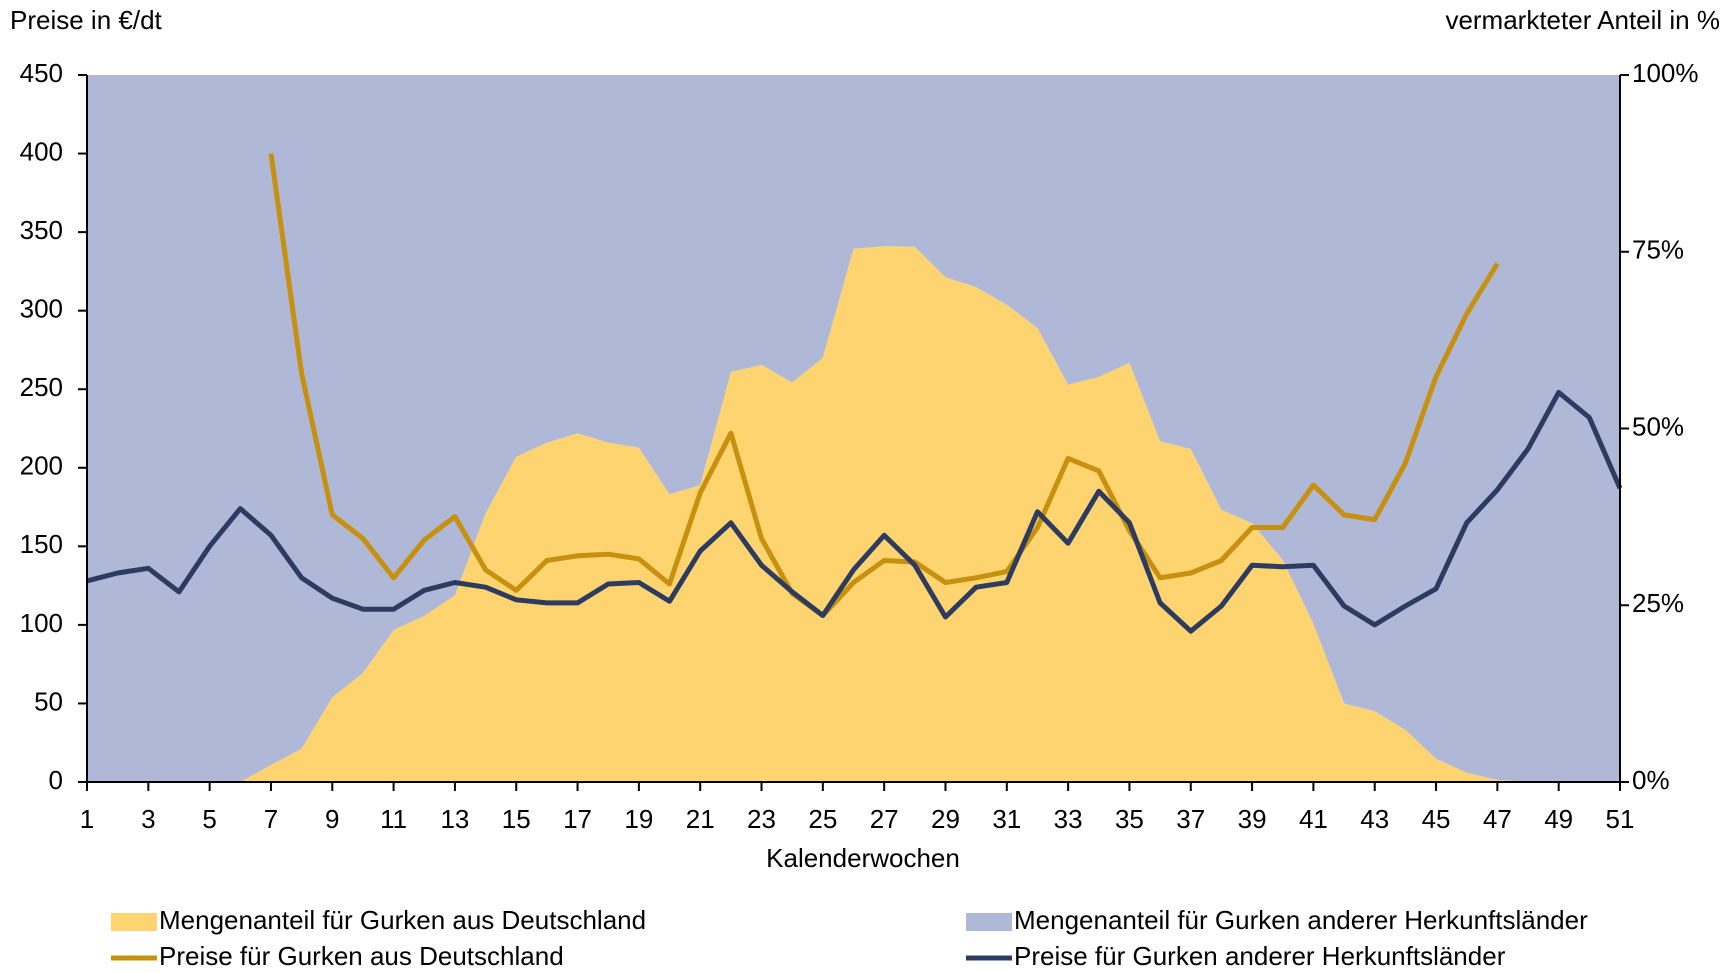 This screenshot has width=1731, height=973. Describe the element at coordinates (41, 466) in the screenshot. I see `y-tick-label: 200` at that location.